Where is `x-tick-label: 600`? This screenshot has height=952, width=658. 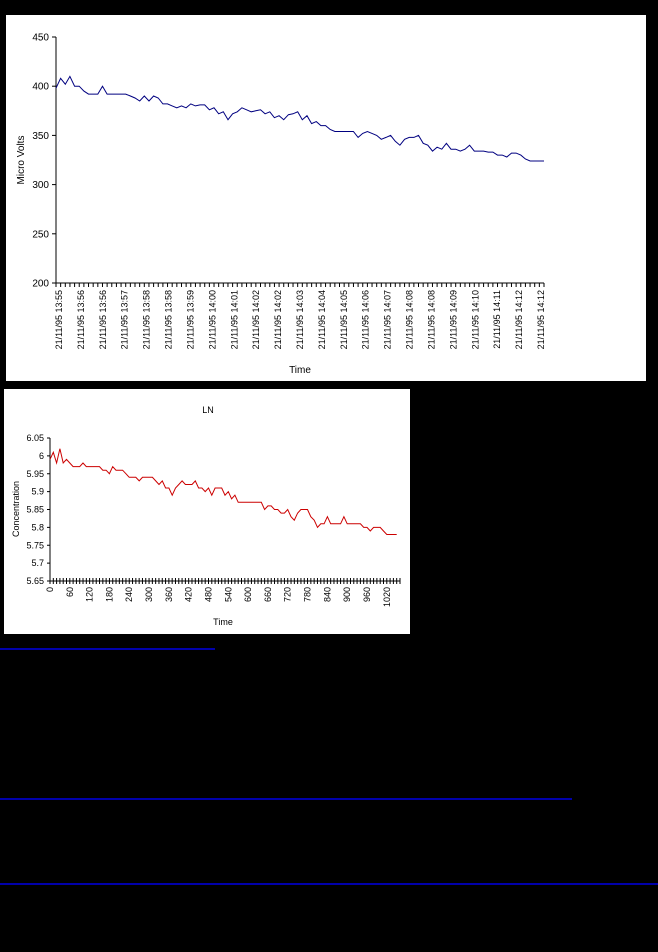 x-tick-label: 600 is located at coordinates (248, 594).